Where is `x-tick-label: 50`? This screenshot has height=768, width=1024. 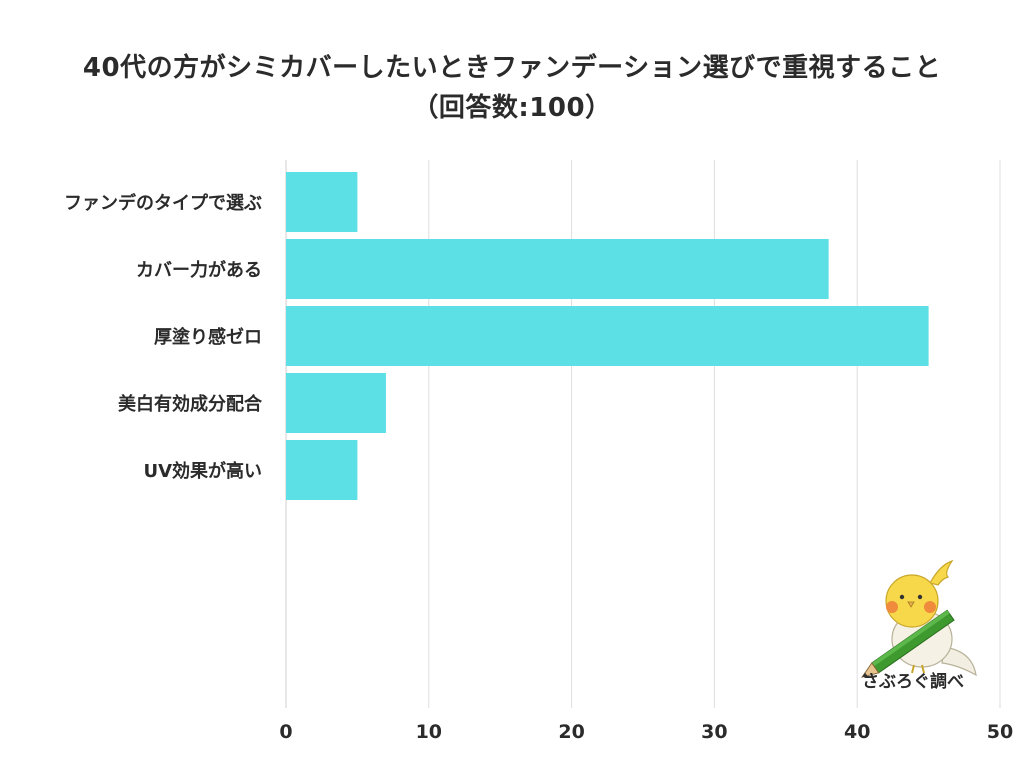
x-tick-label: 50 is located at coordinates (1000, 732).